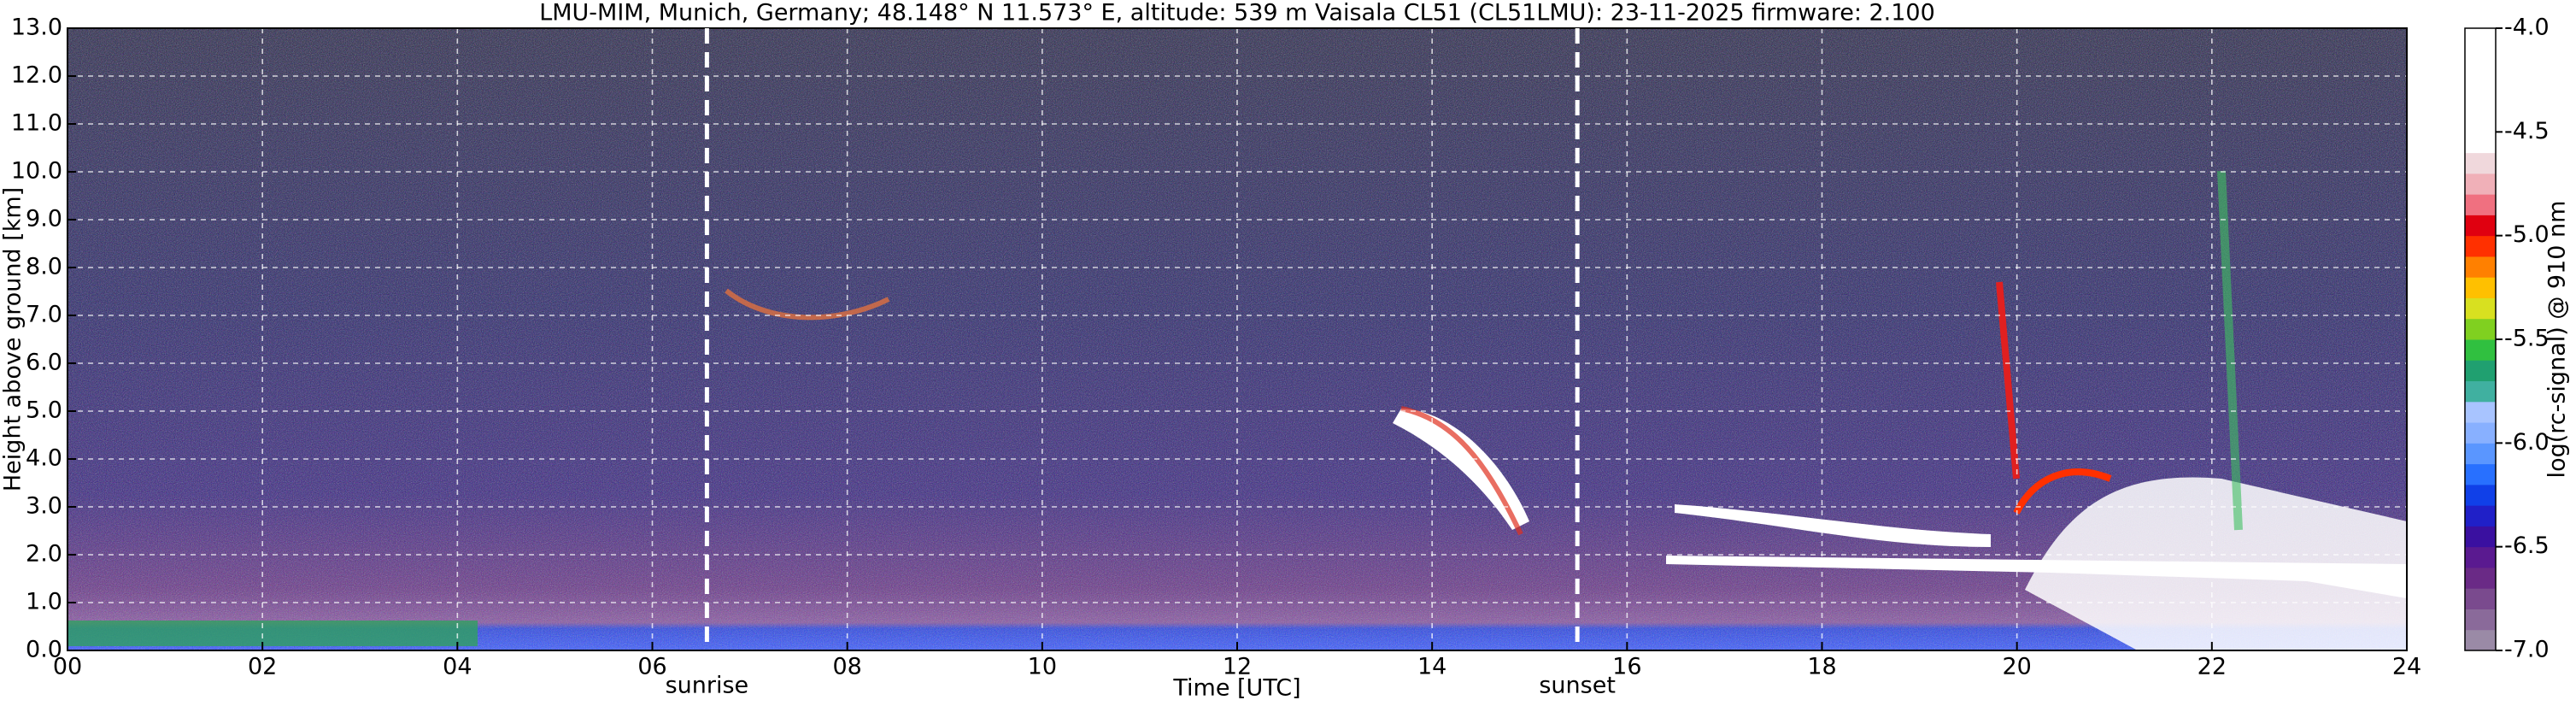  Describe the element at coordinates (1626, 667) in the screenshot. I see `x-tick-label: 16` at that location.